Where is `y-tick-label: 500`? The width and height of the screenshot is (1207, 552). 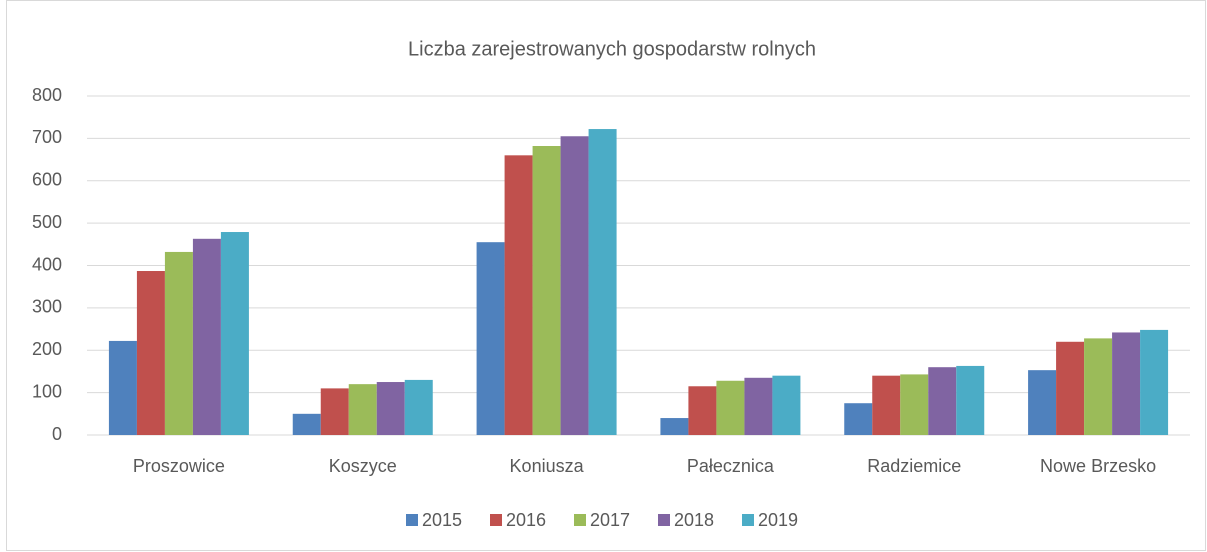
y-tick-label: 500 is located at coordinates (47, 222).